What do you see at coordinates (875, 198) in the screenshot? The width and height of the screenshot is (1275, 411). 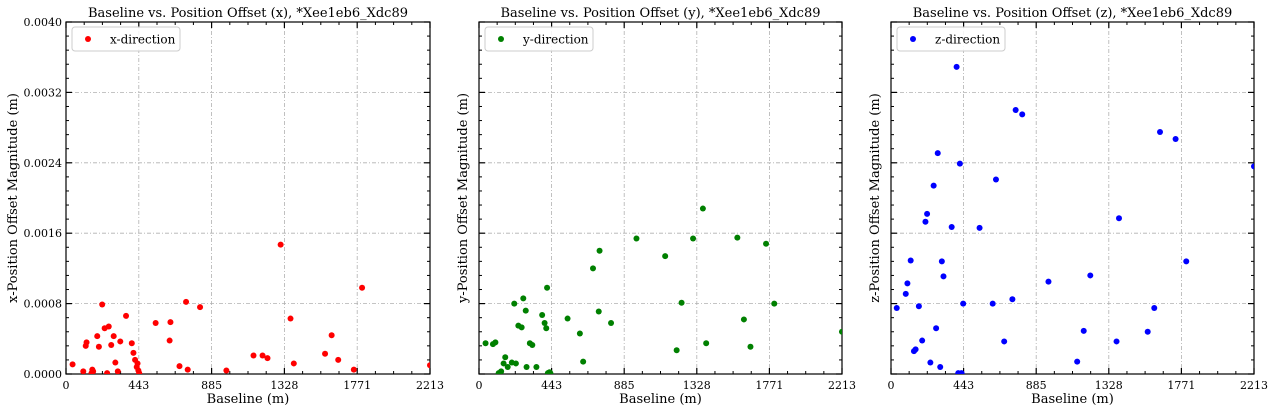 I see `y-axis-label: z-Position Offset Magnitude (m)` at bounding box center [875, 198].